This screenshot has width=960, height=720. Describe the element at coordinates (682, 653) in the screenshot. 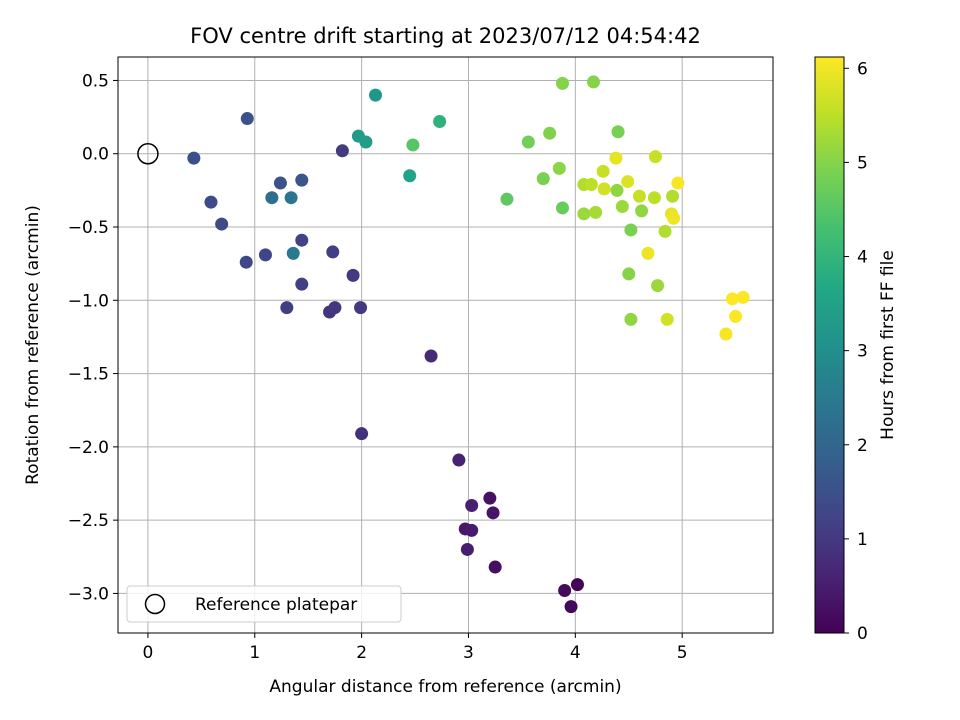

I see `x-tick-label: 5` at that location.